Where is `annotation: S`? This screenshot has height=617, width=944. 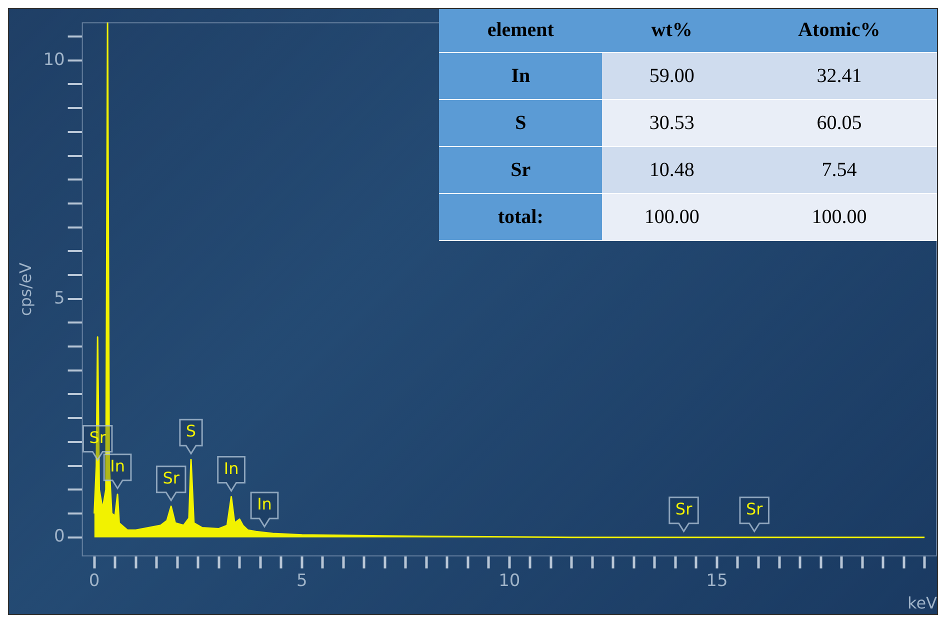
annotation: S is located at coordinates (191, 431).